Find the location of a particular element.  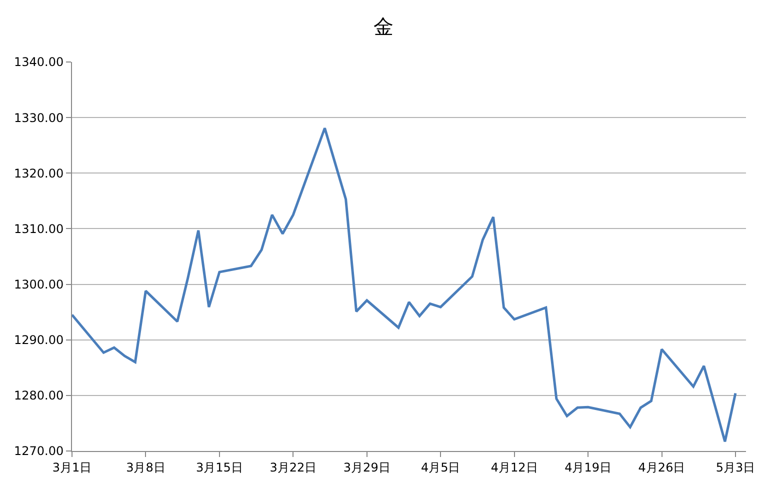

y-tick-label: 1280.00 is located at coordinates (39, 395).